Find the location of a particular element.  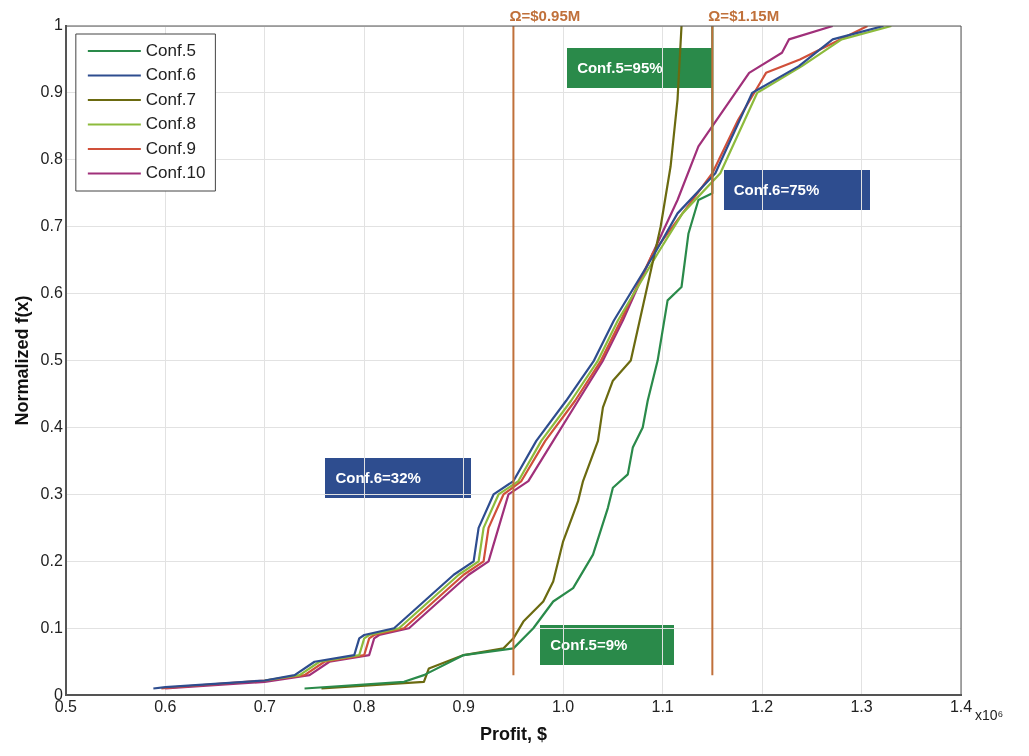

legend-label: Conf.8 is located at coordinates (170, 124).